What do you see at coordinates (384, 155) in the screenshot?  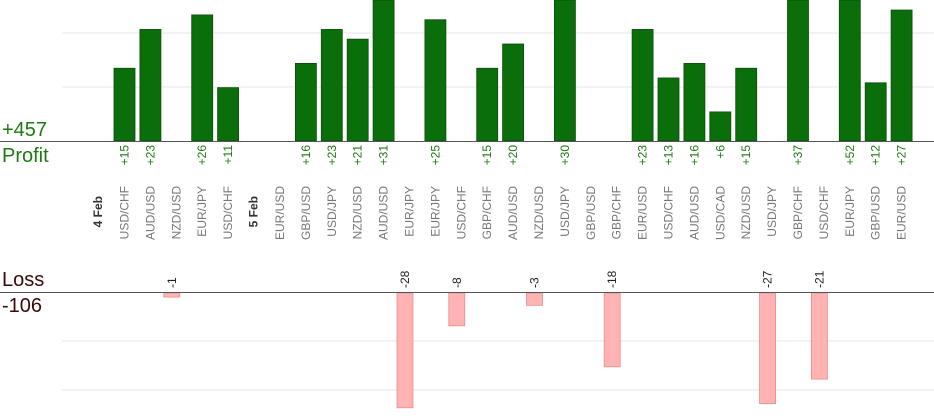 I see `profit-value-label: +31` at bounding box center [384, 155].